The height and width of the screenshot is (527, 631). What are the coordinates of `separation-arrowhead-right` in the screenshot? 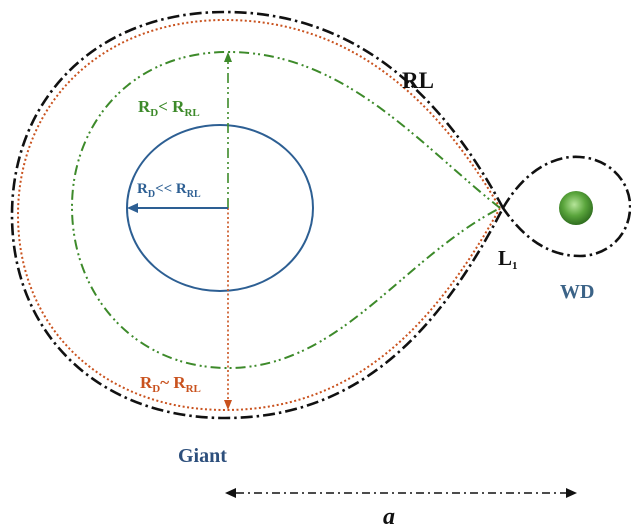 It's located at (571, 493).